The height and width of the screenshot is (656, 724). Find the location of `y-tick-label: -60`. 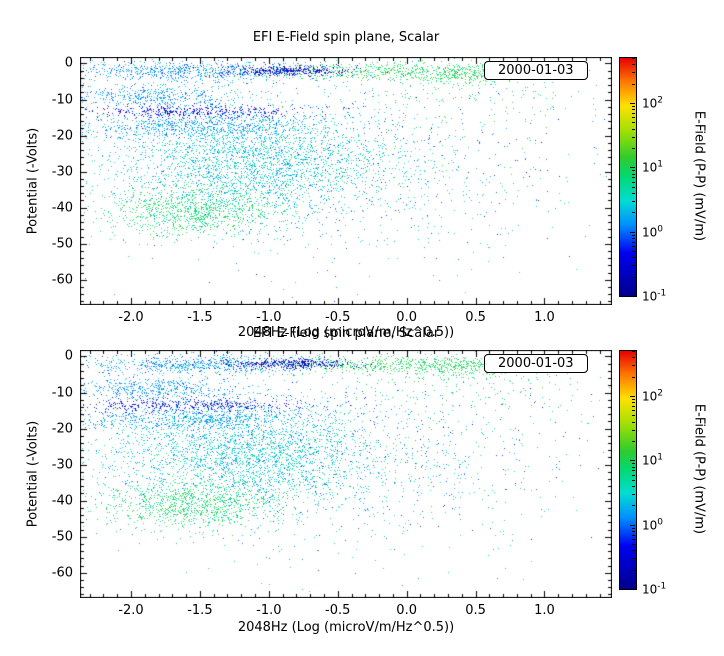

y-tick-label: -60 is located at coordinates (62, 280).